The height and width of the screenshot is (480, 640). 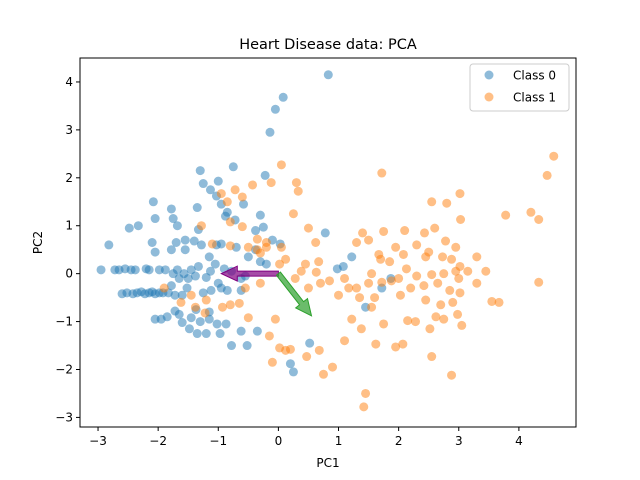 What do you see at coordinates (67, 249) in the screenshot?
I see `y-axis: −3 −2 −1 0 1 2 3 4` at bounding box center [67, 249].